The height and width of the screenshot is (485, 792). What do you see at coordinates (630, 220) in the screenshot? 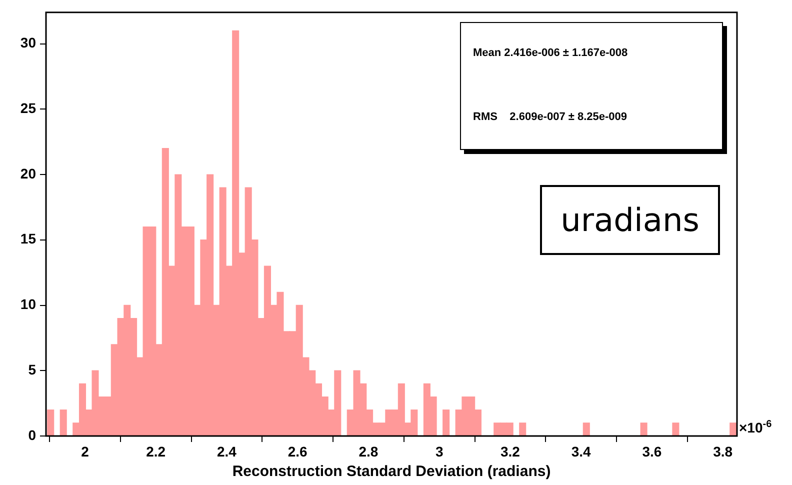
I see `label-box: uradians` at bounding box center [630, 220].